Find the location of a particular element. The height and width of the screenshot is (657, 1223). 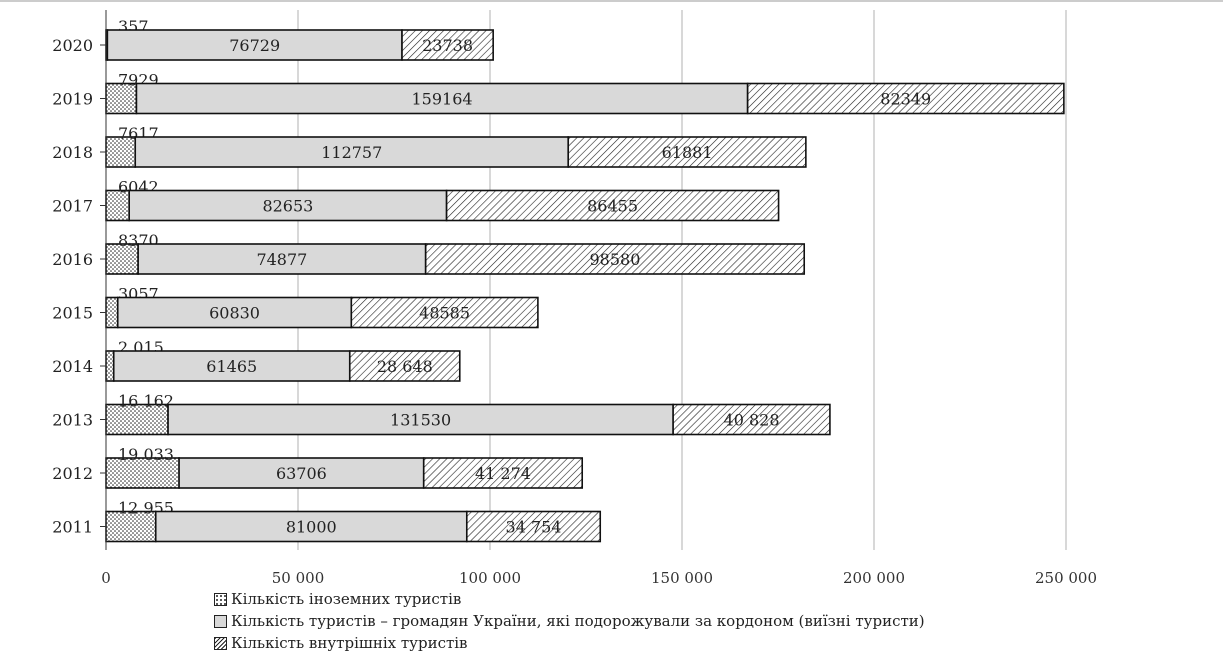

data-label: 61465 is located at coordinates (231, 366).